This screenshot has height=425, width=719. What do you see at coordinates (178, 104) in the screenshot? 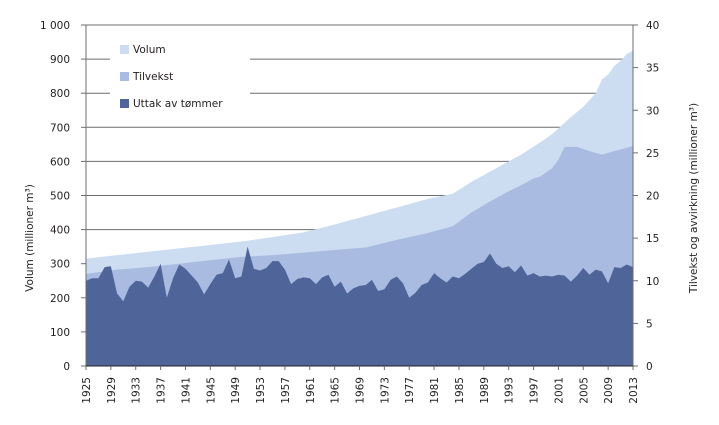
I see `legend-label-uttak: Uttak av tømmer` at bounding box center [178, 104].